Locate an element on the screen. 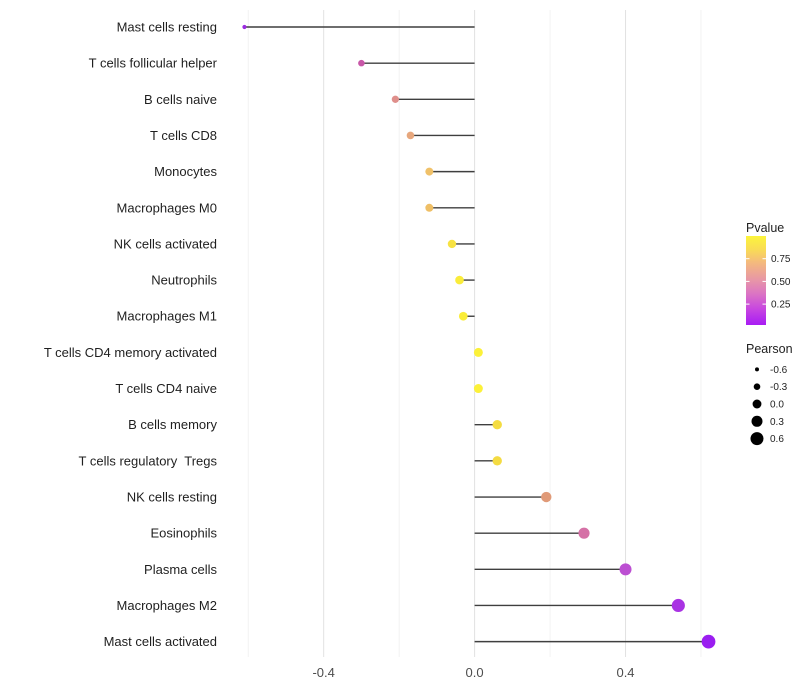 The image size is (800, 700). x-axis-tick-label: -0.4 is located at coordinates (323, 672).